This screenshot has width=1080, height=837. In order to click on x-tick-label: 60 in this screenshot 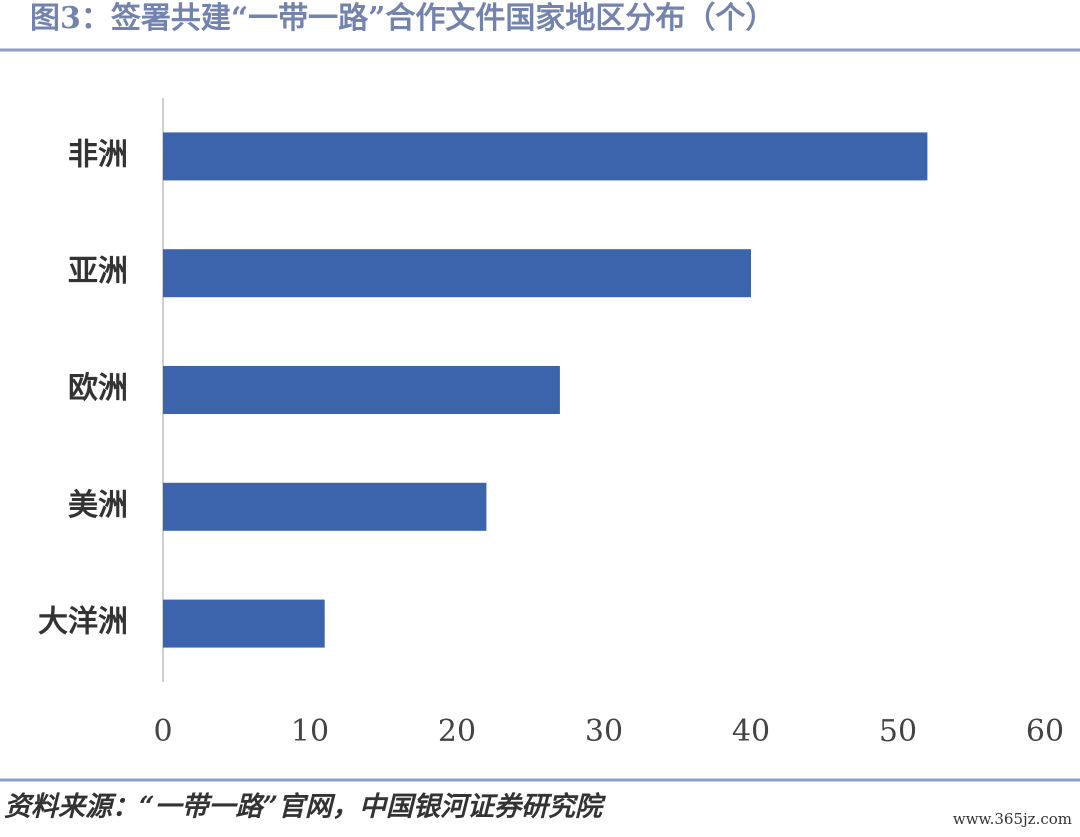, I will do `click(1045, 731)`.